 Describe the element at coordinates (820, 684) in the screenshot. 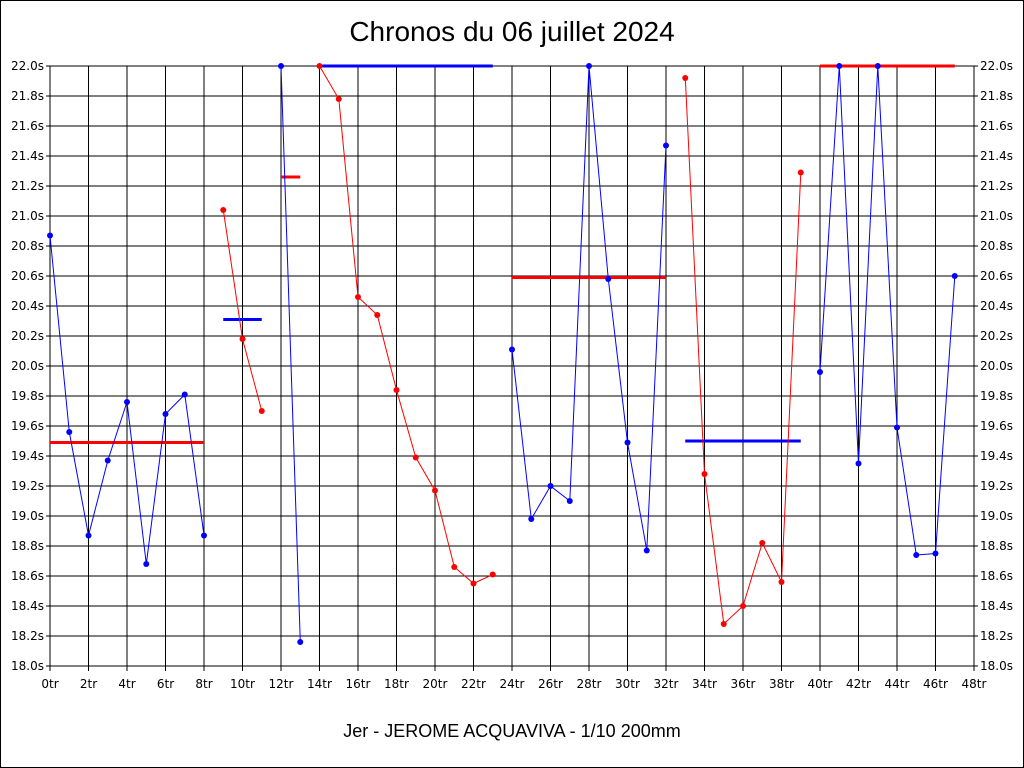

I see `x-tick-label: 40tr` at that location.